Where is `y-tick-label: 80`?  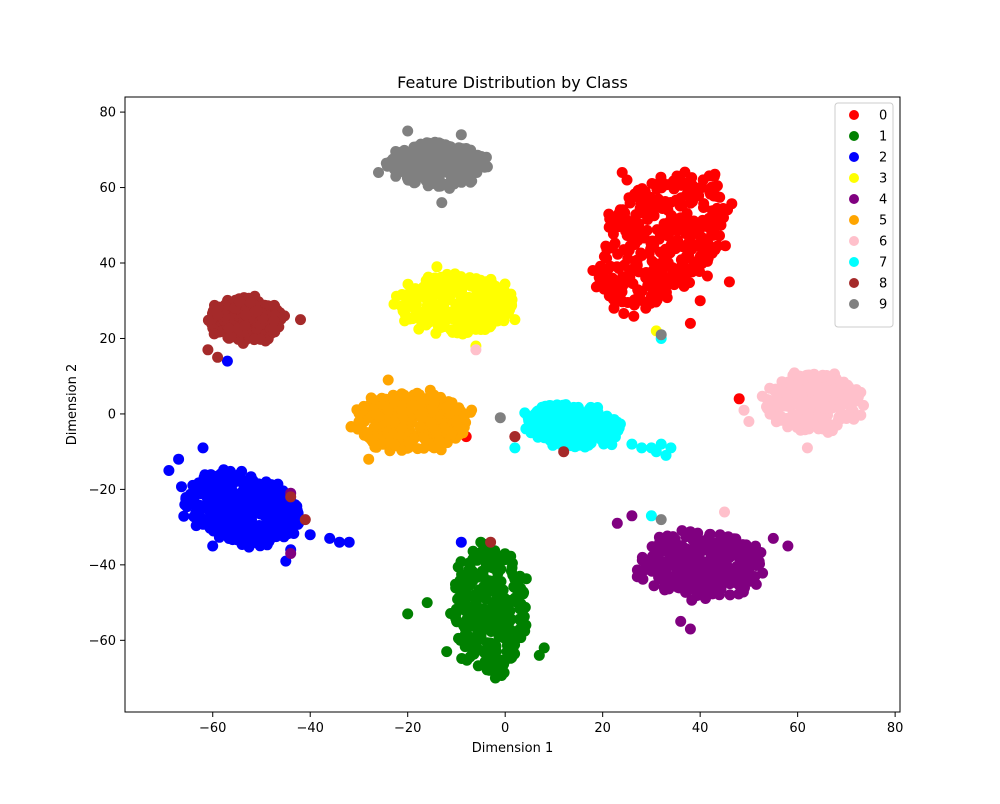 y-tick-label: 80 is located at coordinates (107, 113).